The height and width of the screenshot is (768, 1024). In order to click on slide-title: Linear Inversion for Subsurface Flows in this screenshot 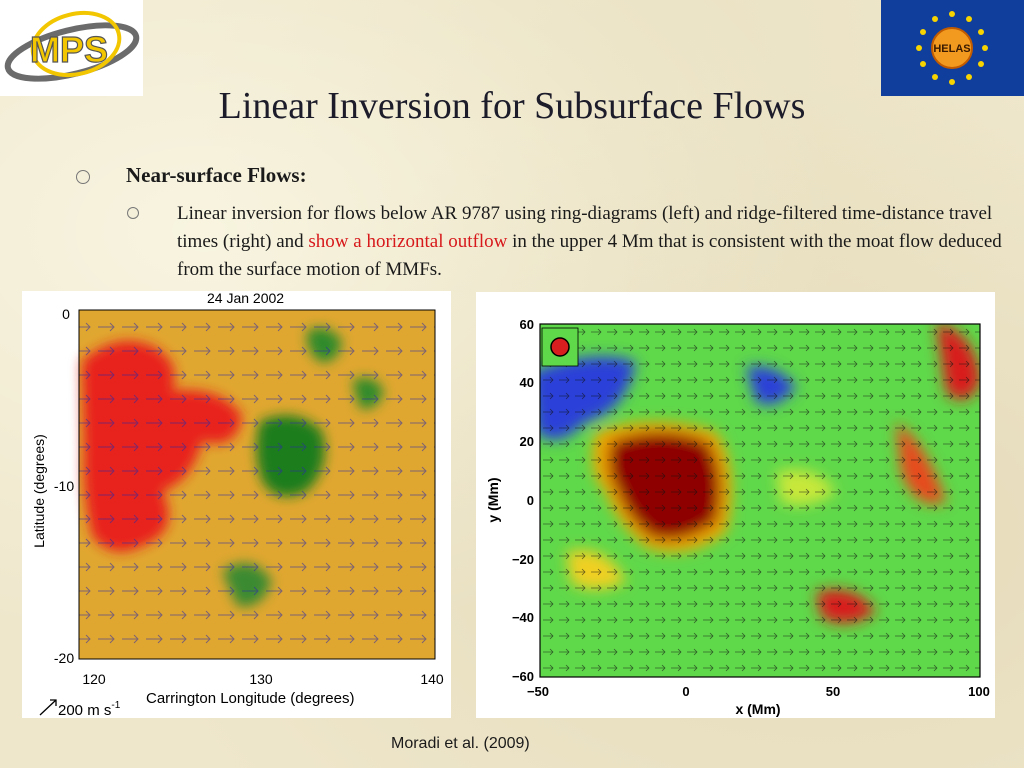, I will do `click(512, 106)`.